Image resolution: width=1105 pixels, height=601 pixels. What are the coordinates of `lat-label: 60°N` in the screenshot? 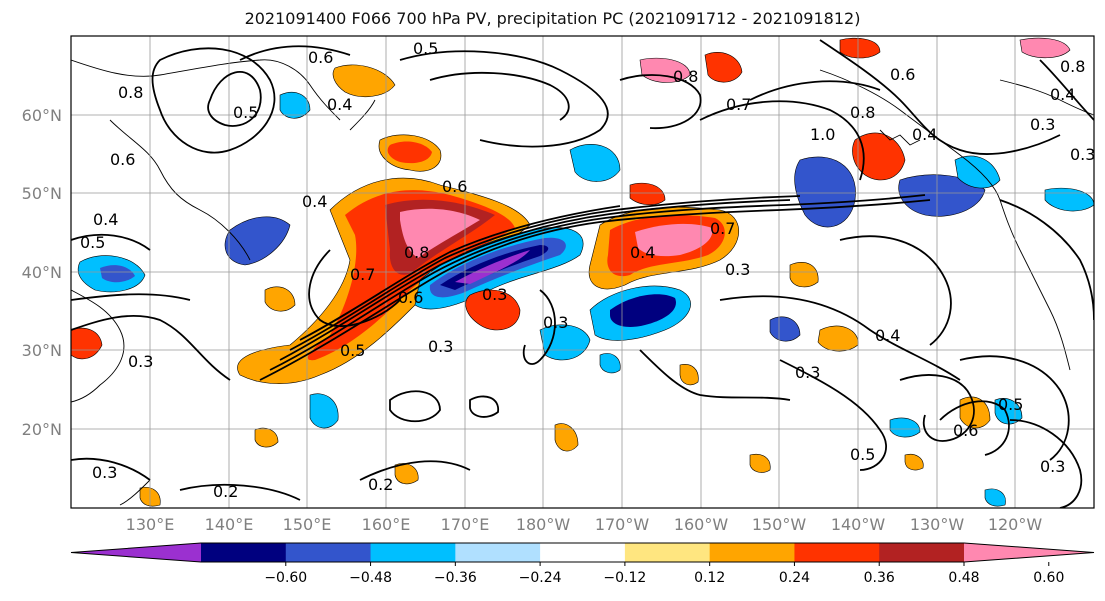 It's located at (42, 115).